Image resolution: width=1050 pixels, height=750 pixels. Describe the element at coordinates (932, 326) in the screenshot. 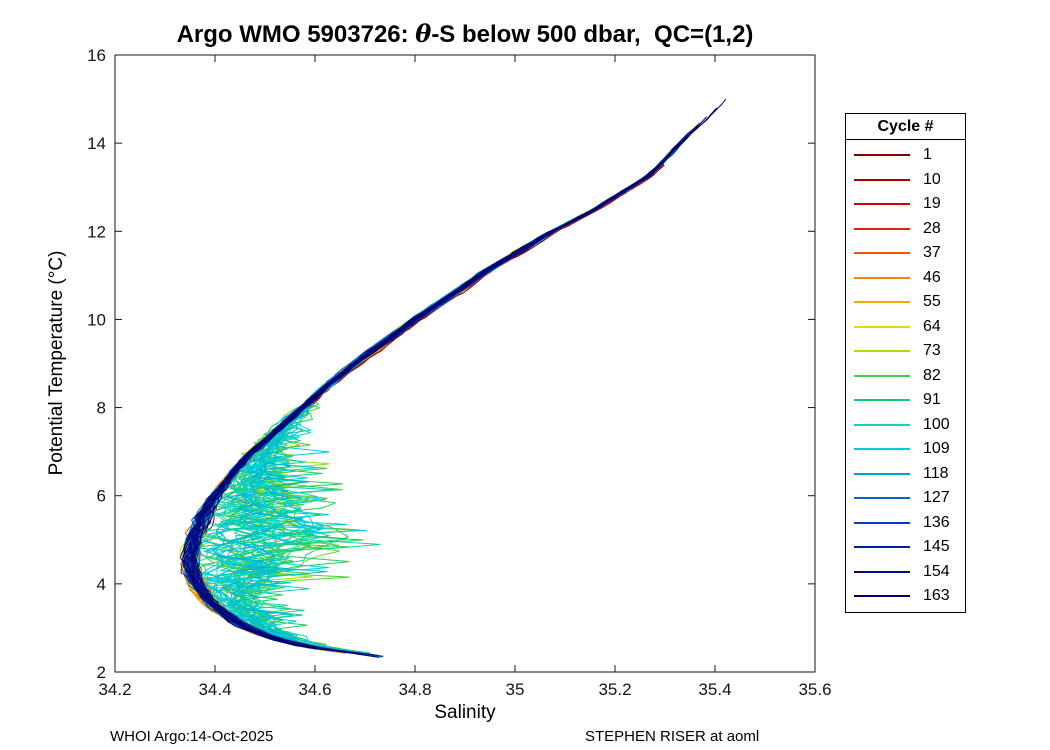

I see `legend-entry-label: 64` at that location.